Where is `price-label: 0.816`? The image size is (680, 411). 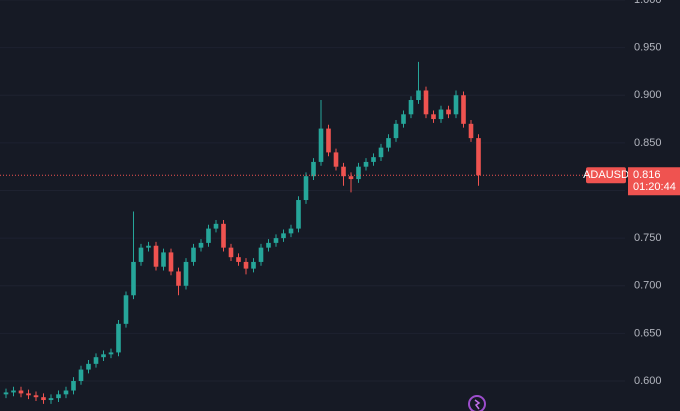 price-label: 0.816 is located at coordinates (647, 175).